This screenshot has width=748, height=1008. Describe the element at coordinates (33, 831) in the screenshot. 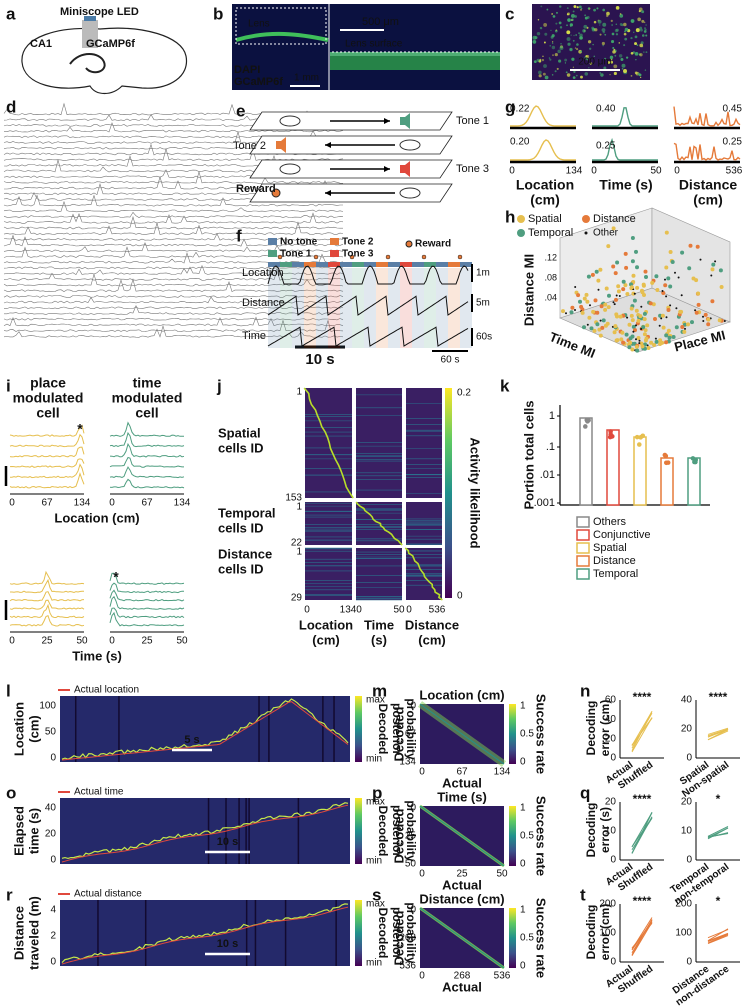

I see `label: time (s)` at that location.